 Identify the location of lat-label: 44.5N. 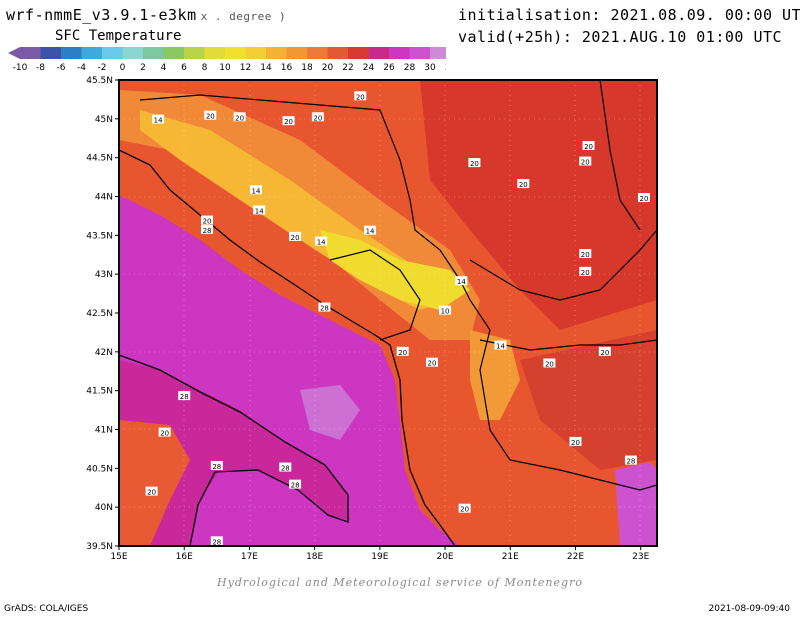
(99, 159).